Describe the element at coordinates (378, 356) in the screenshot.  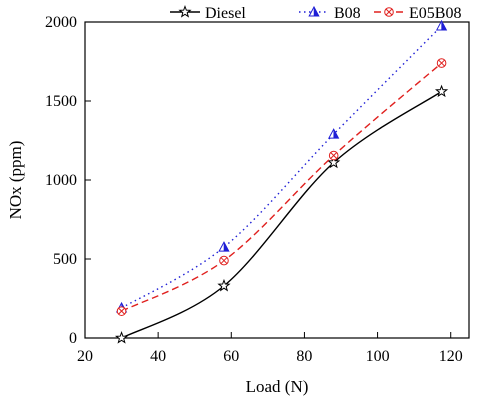
I see `x-tick-label: 100` at that location.